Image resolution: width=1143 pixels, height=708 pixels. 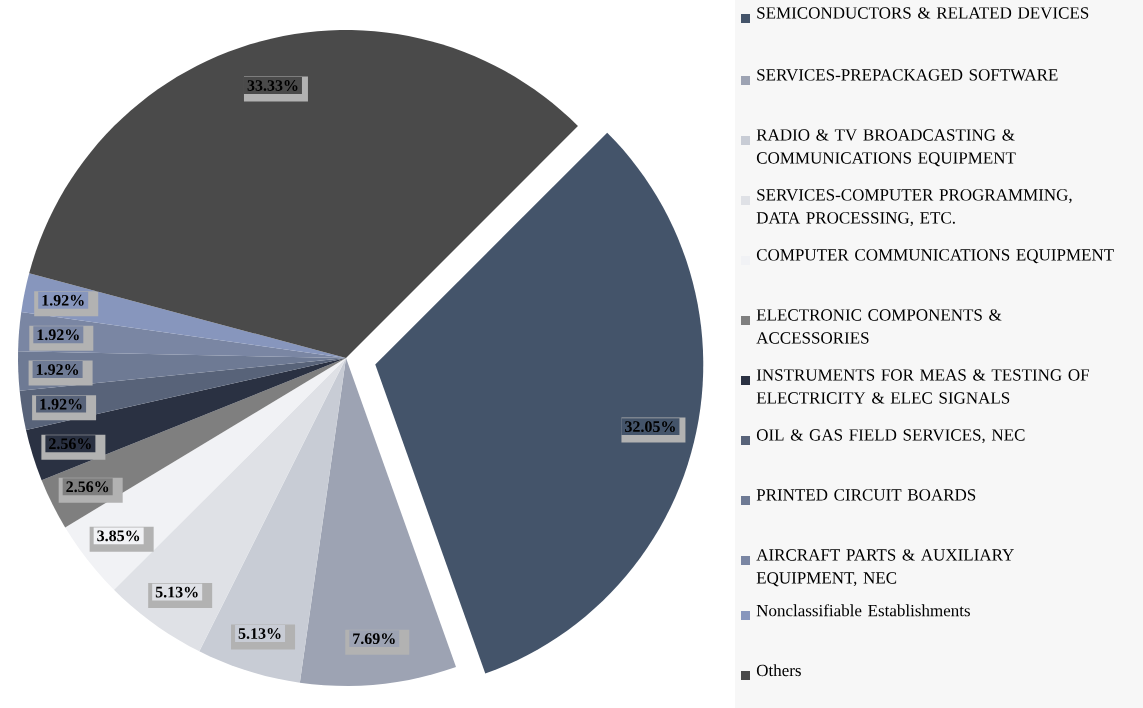 I want to click on legend-label: COMPUTER COMMUNICATIONS EQUIPMENT, so click(x=935, y=256).